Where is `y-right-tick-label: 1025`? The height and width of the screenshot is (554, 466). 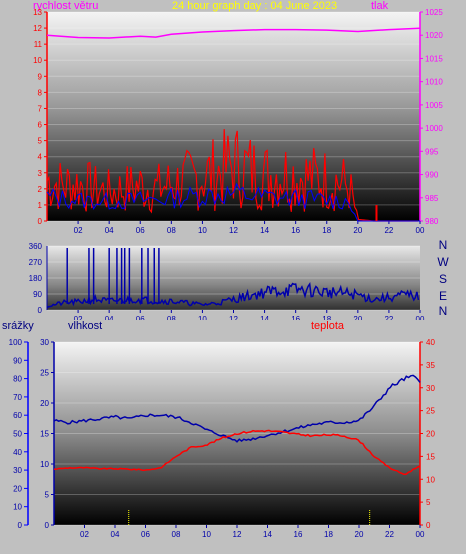
y-right-tick-label: 1025 is located at coordinates (434, 12).